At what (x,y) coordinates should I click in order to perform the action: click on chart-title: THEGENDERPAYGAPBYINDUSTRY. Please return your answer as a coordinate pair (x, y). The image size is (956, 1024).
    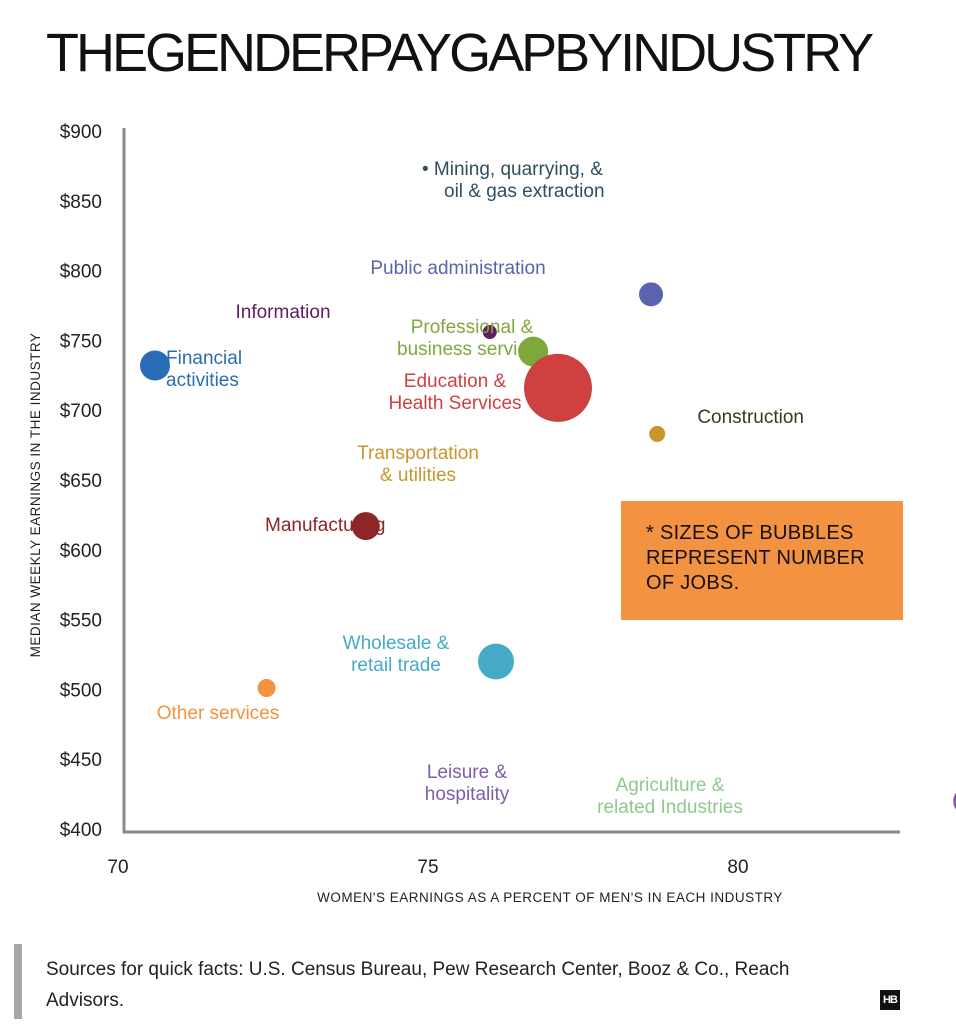
    Looking at the image, I should click on (460, 53).